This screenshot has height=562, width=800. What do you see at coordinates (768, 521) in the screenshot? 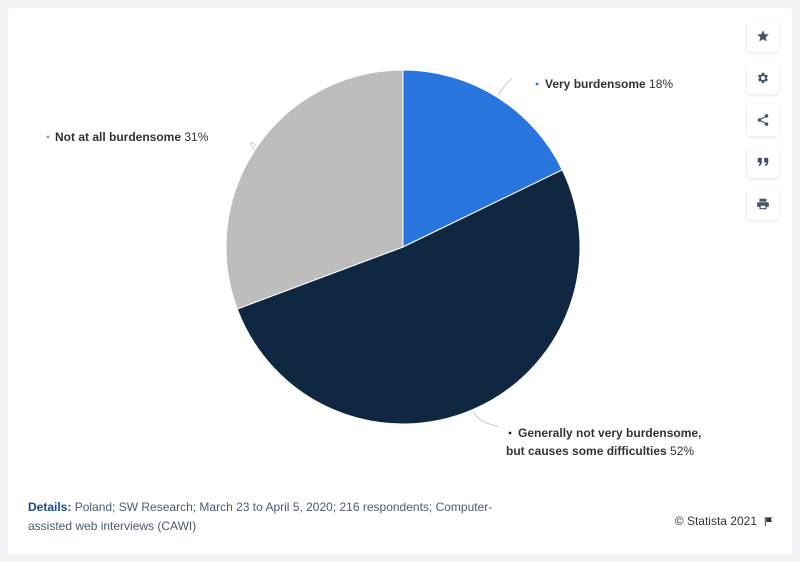
I see `flag-icon` at bounding box center [768, 521].